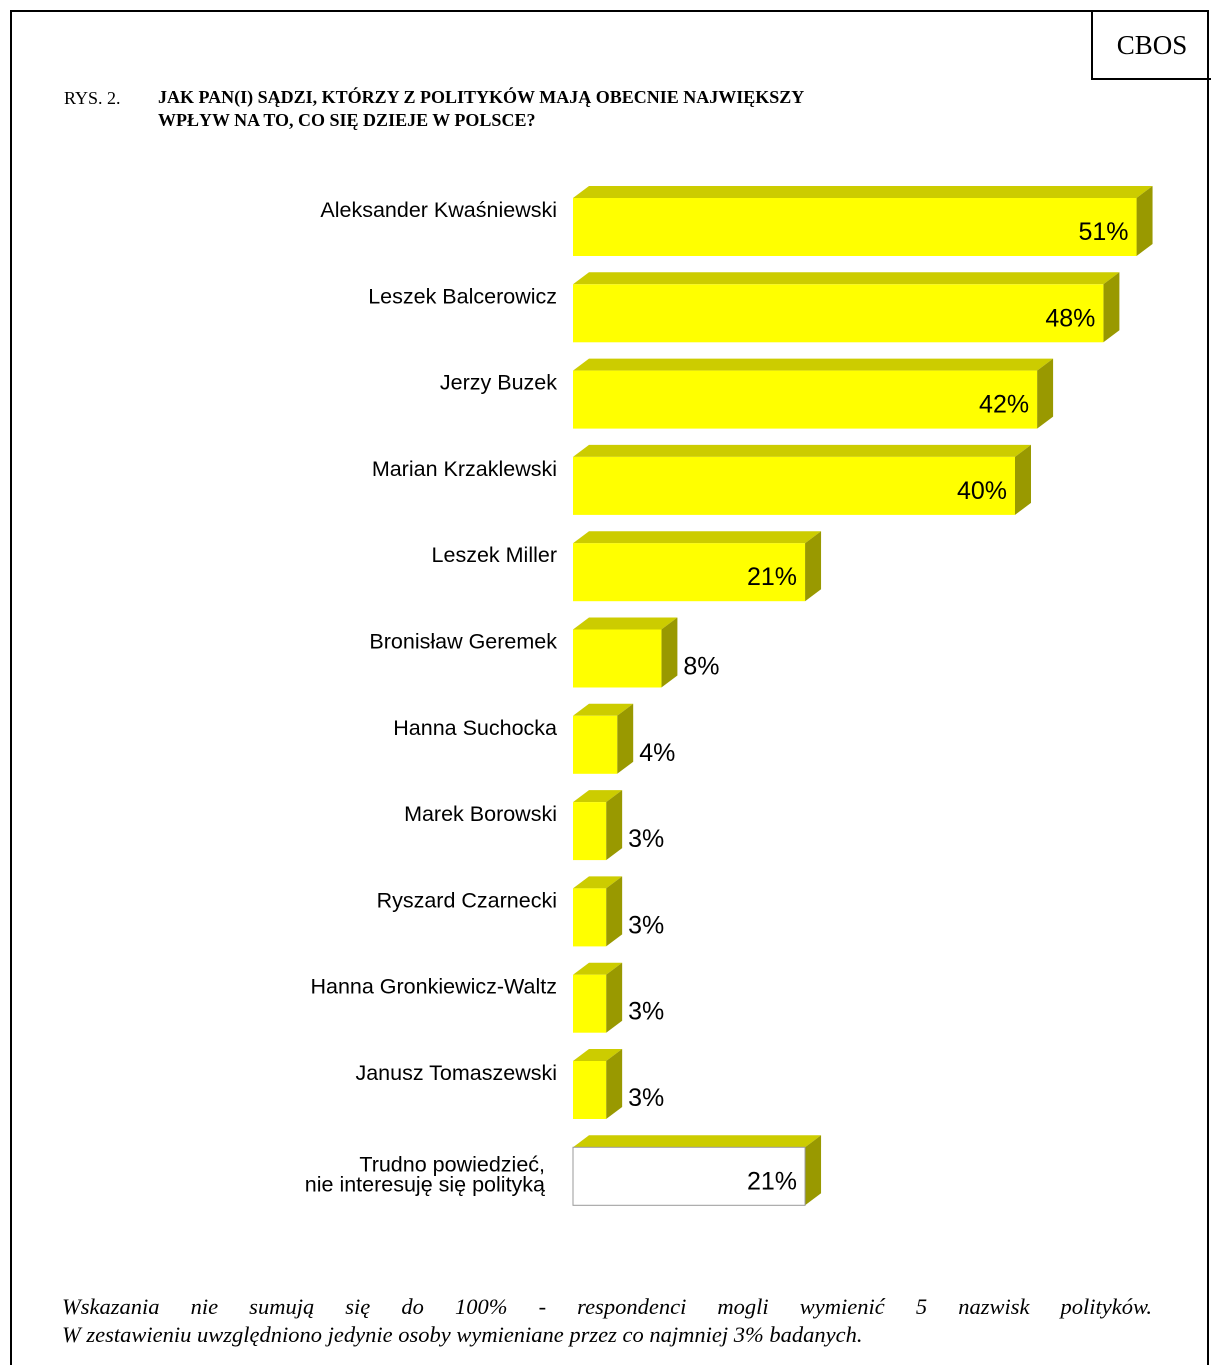 Image resolution: width=1211 pixels, height=1367 pixels. Describe the element at coordinates (92, 98) in the screenshot. I see `figure-number: RYS. 2.` at that location.